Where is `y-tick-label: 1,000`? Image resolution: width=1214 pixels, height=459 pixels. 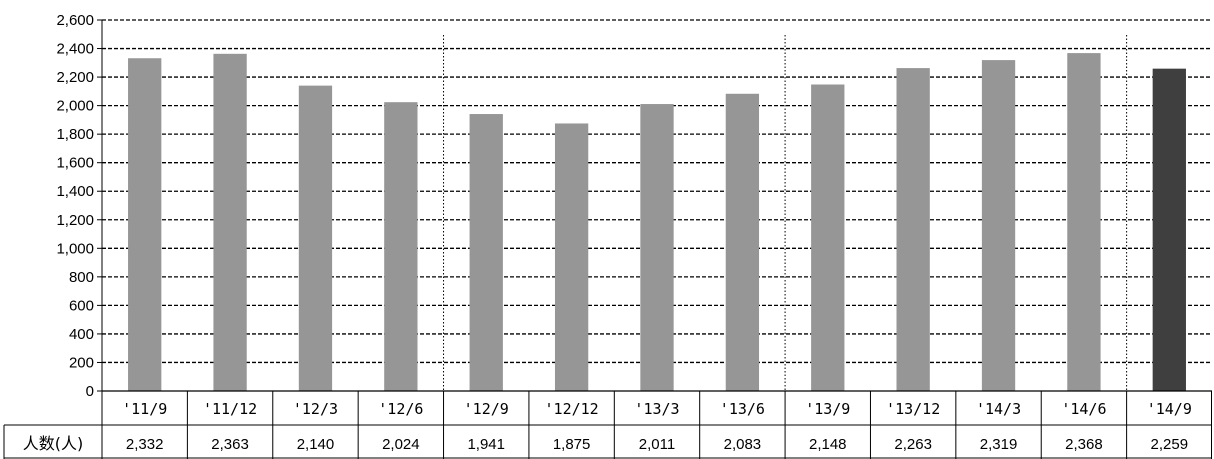
y-tick-label: 1,000 is located at coordinates (75, 248).